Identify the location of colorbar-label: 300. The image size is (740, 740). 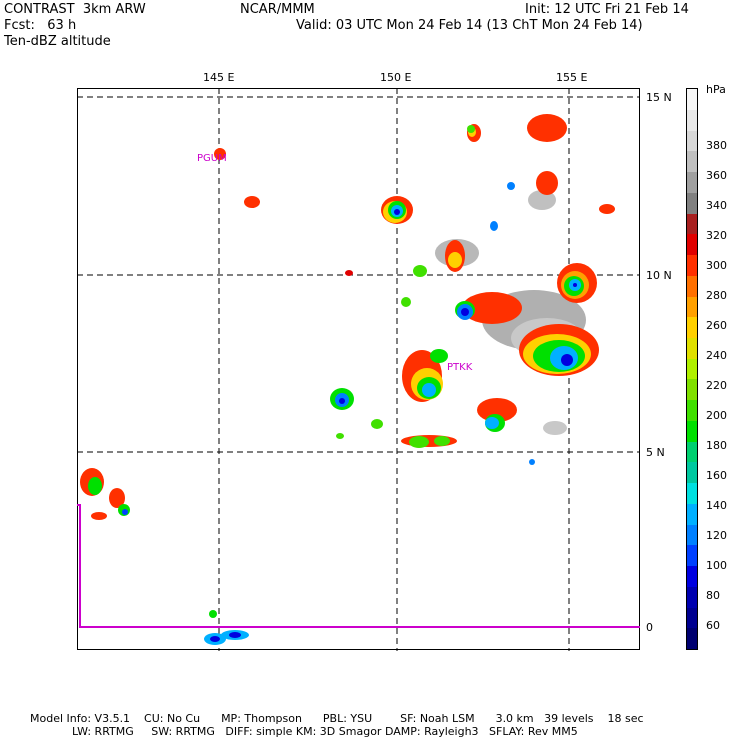
(716, 265).